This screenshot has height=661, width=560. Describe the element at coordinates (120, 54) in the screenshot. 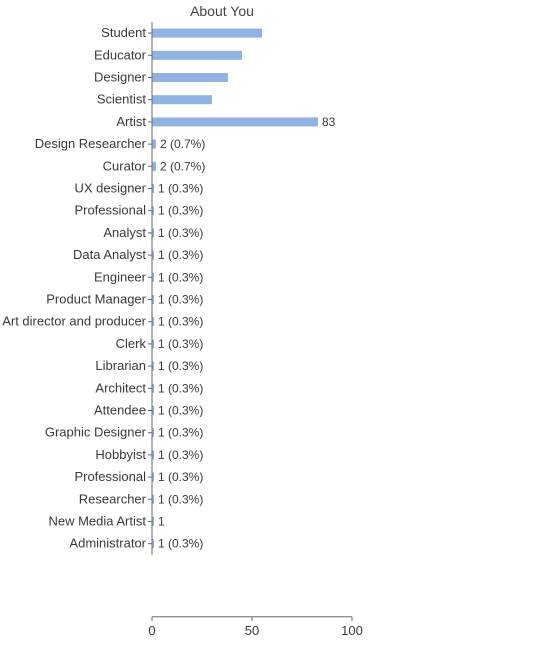

I see `category-label: Educator` at that location.